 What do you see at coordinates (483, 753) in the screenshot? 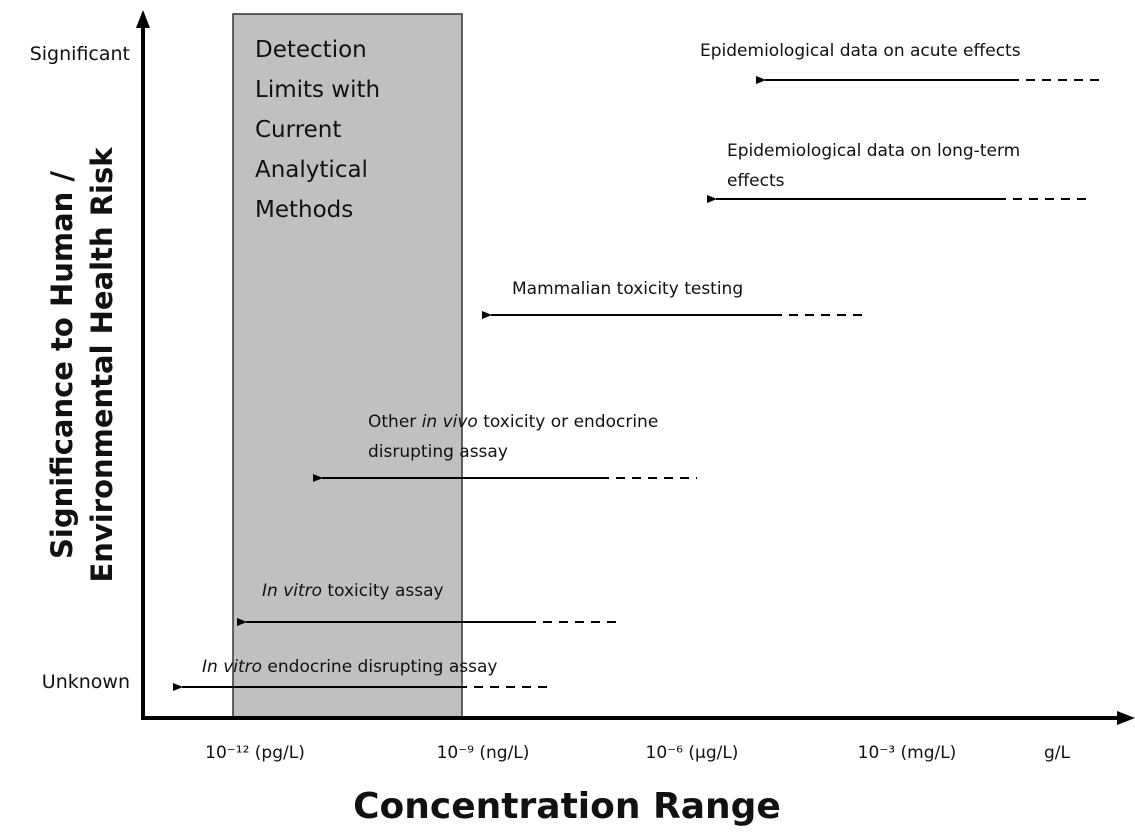
I see `x-tick-label: 10⁻⁹ (ng/L)` at bounding box center [483, 753].